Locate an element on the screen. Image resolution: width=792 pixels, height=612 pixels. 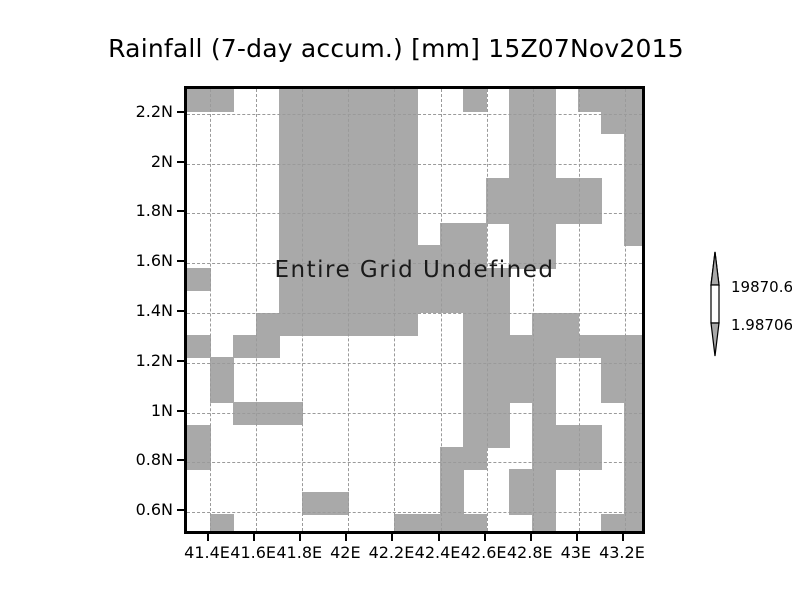
x-axis-tick-label: 42.2E is located at coordinates (391, 552).